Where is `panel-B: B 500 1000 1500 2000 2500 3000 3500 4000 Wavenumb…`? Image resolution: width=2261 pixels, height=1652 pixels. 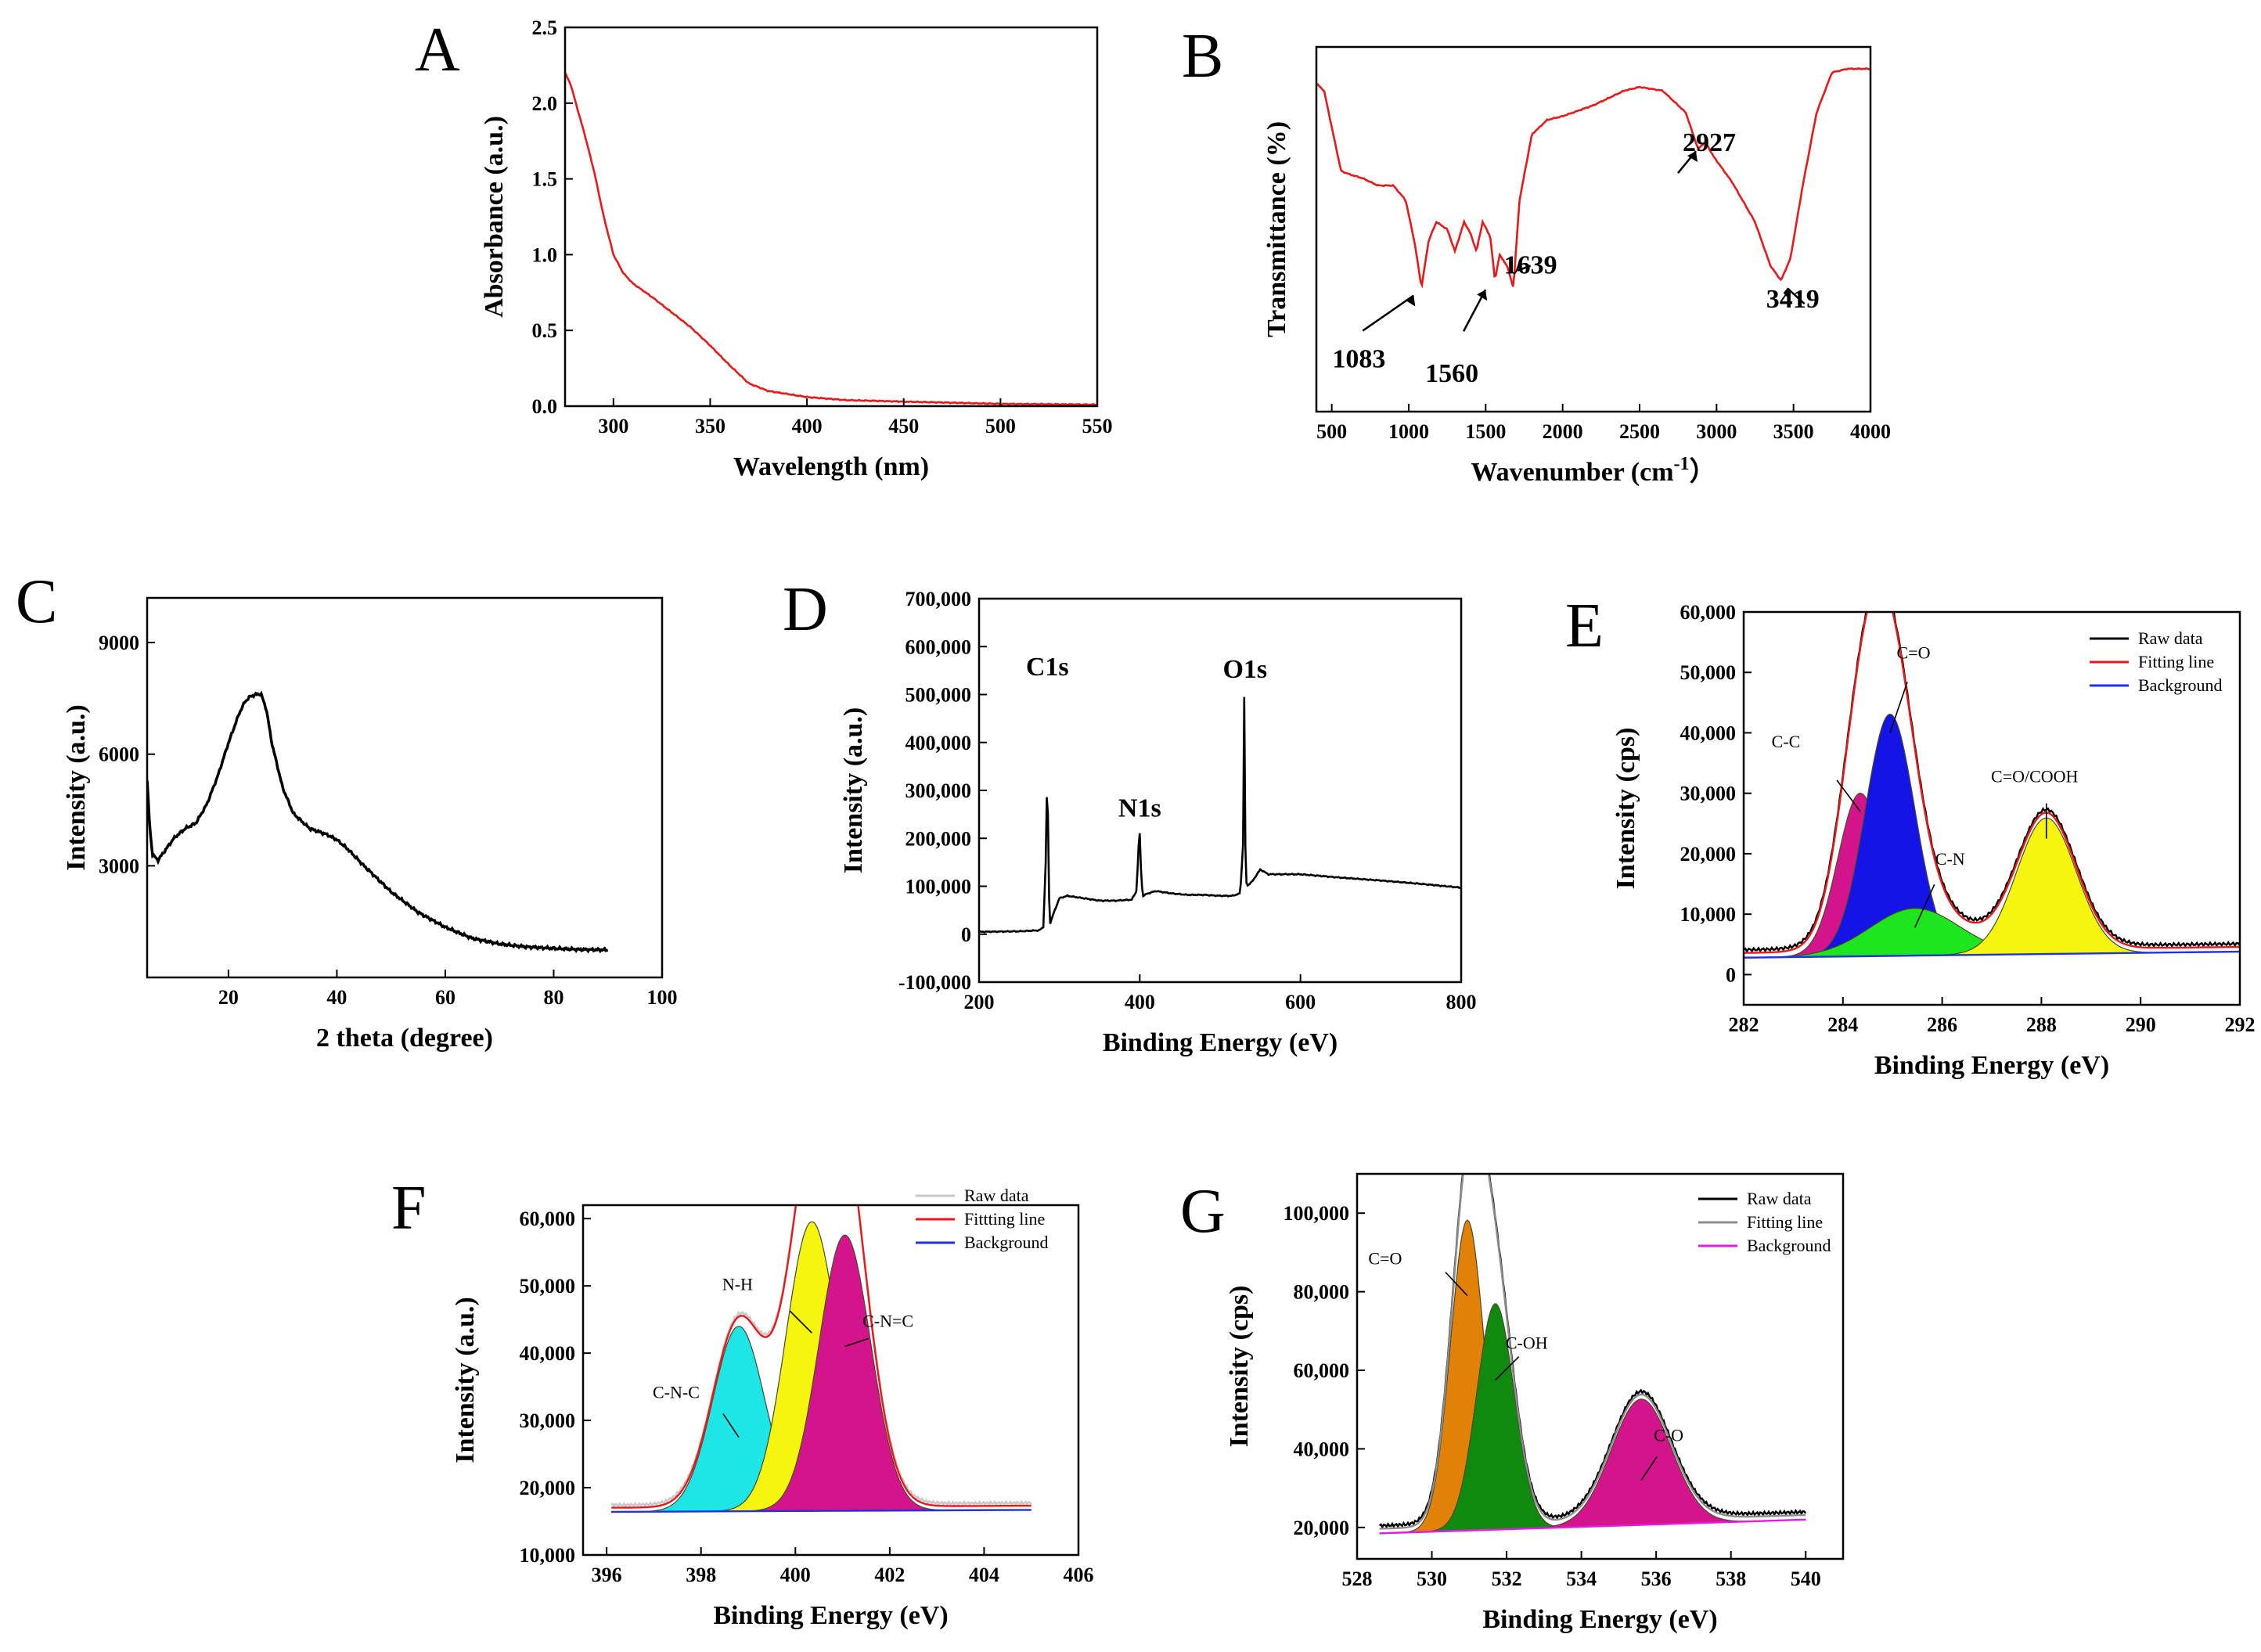 panel-B: B 500 1000 1500 2000 2500 3000 3500 4000 Wavenumb… is located at coordinates (1536, 254).